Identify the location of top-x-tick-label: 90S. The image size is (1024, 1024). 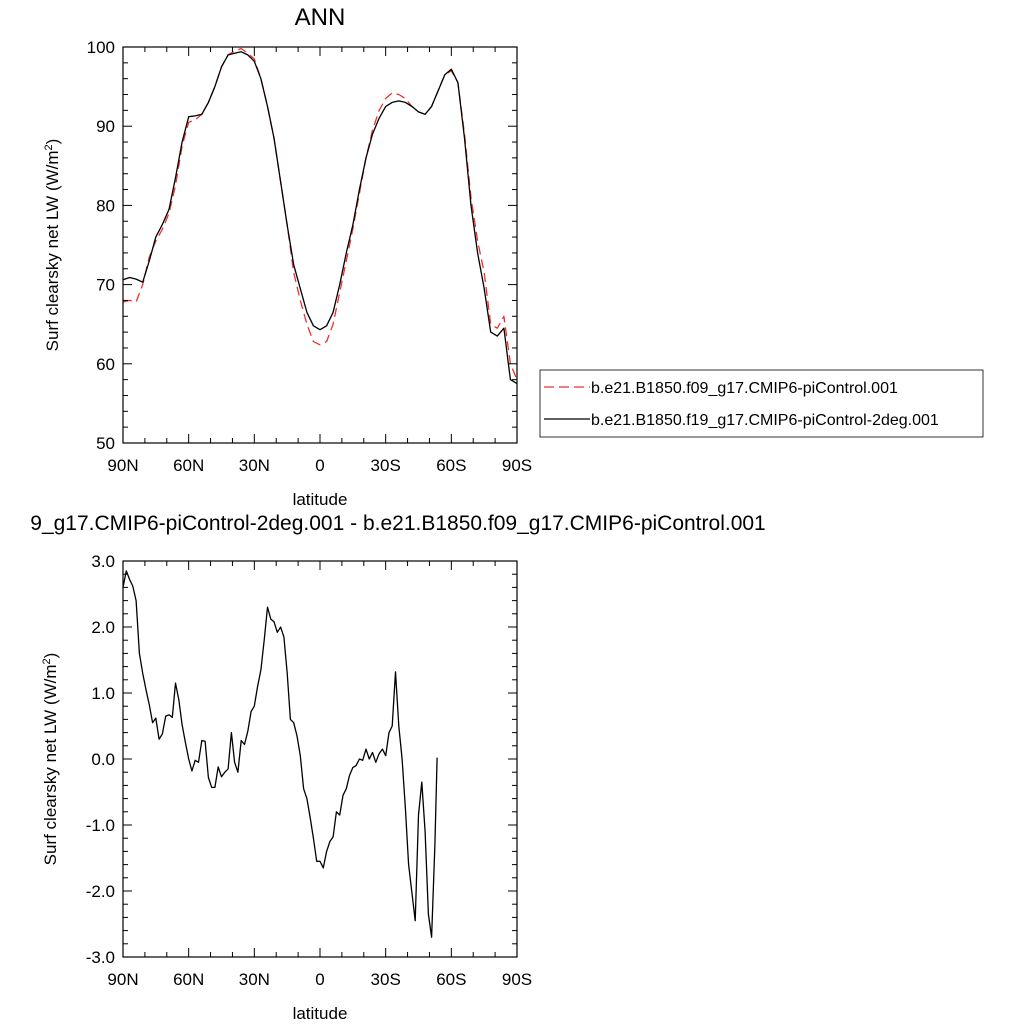
(517, 465).